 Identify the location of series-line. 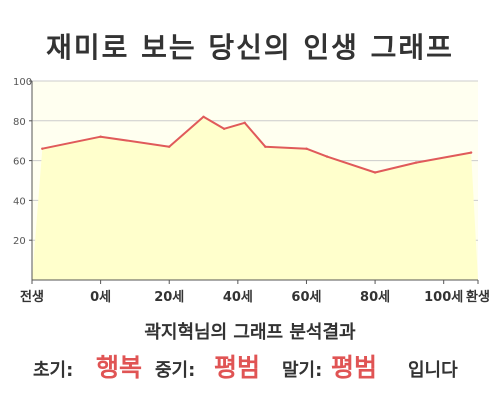
(257, 144).